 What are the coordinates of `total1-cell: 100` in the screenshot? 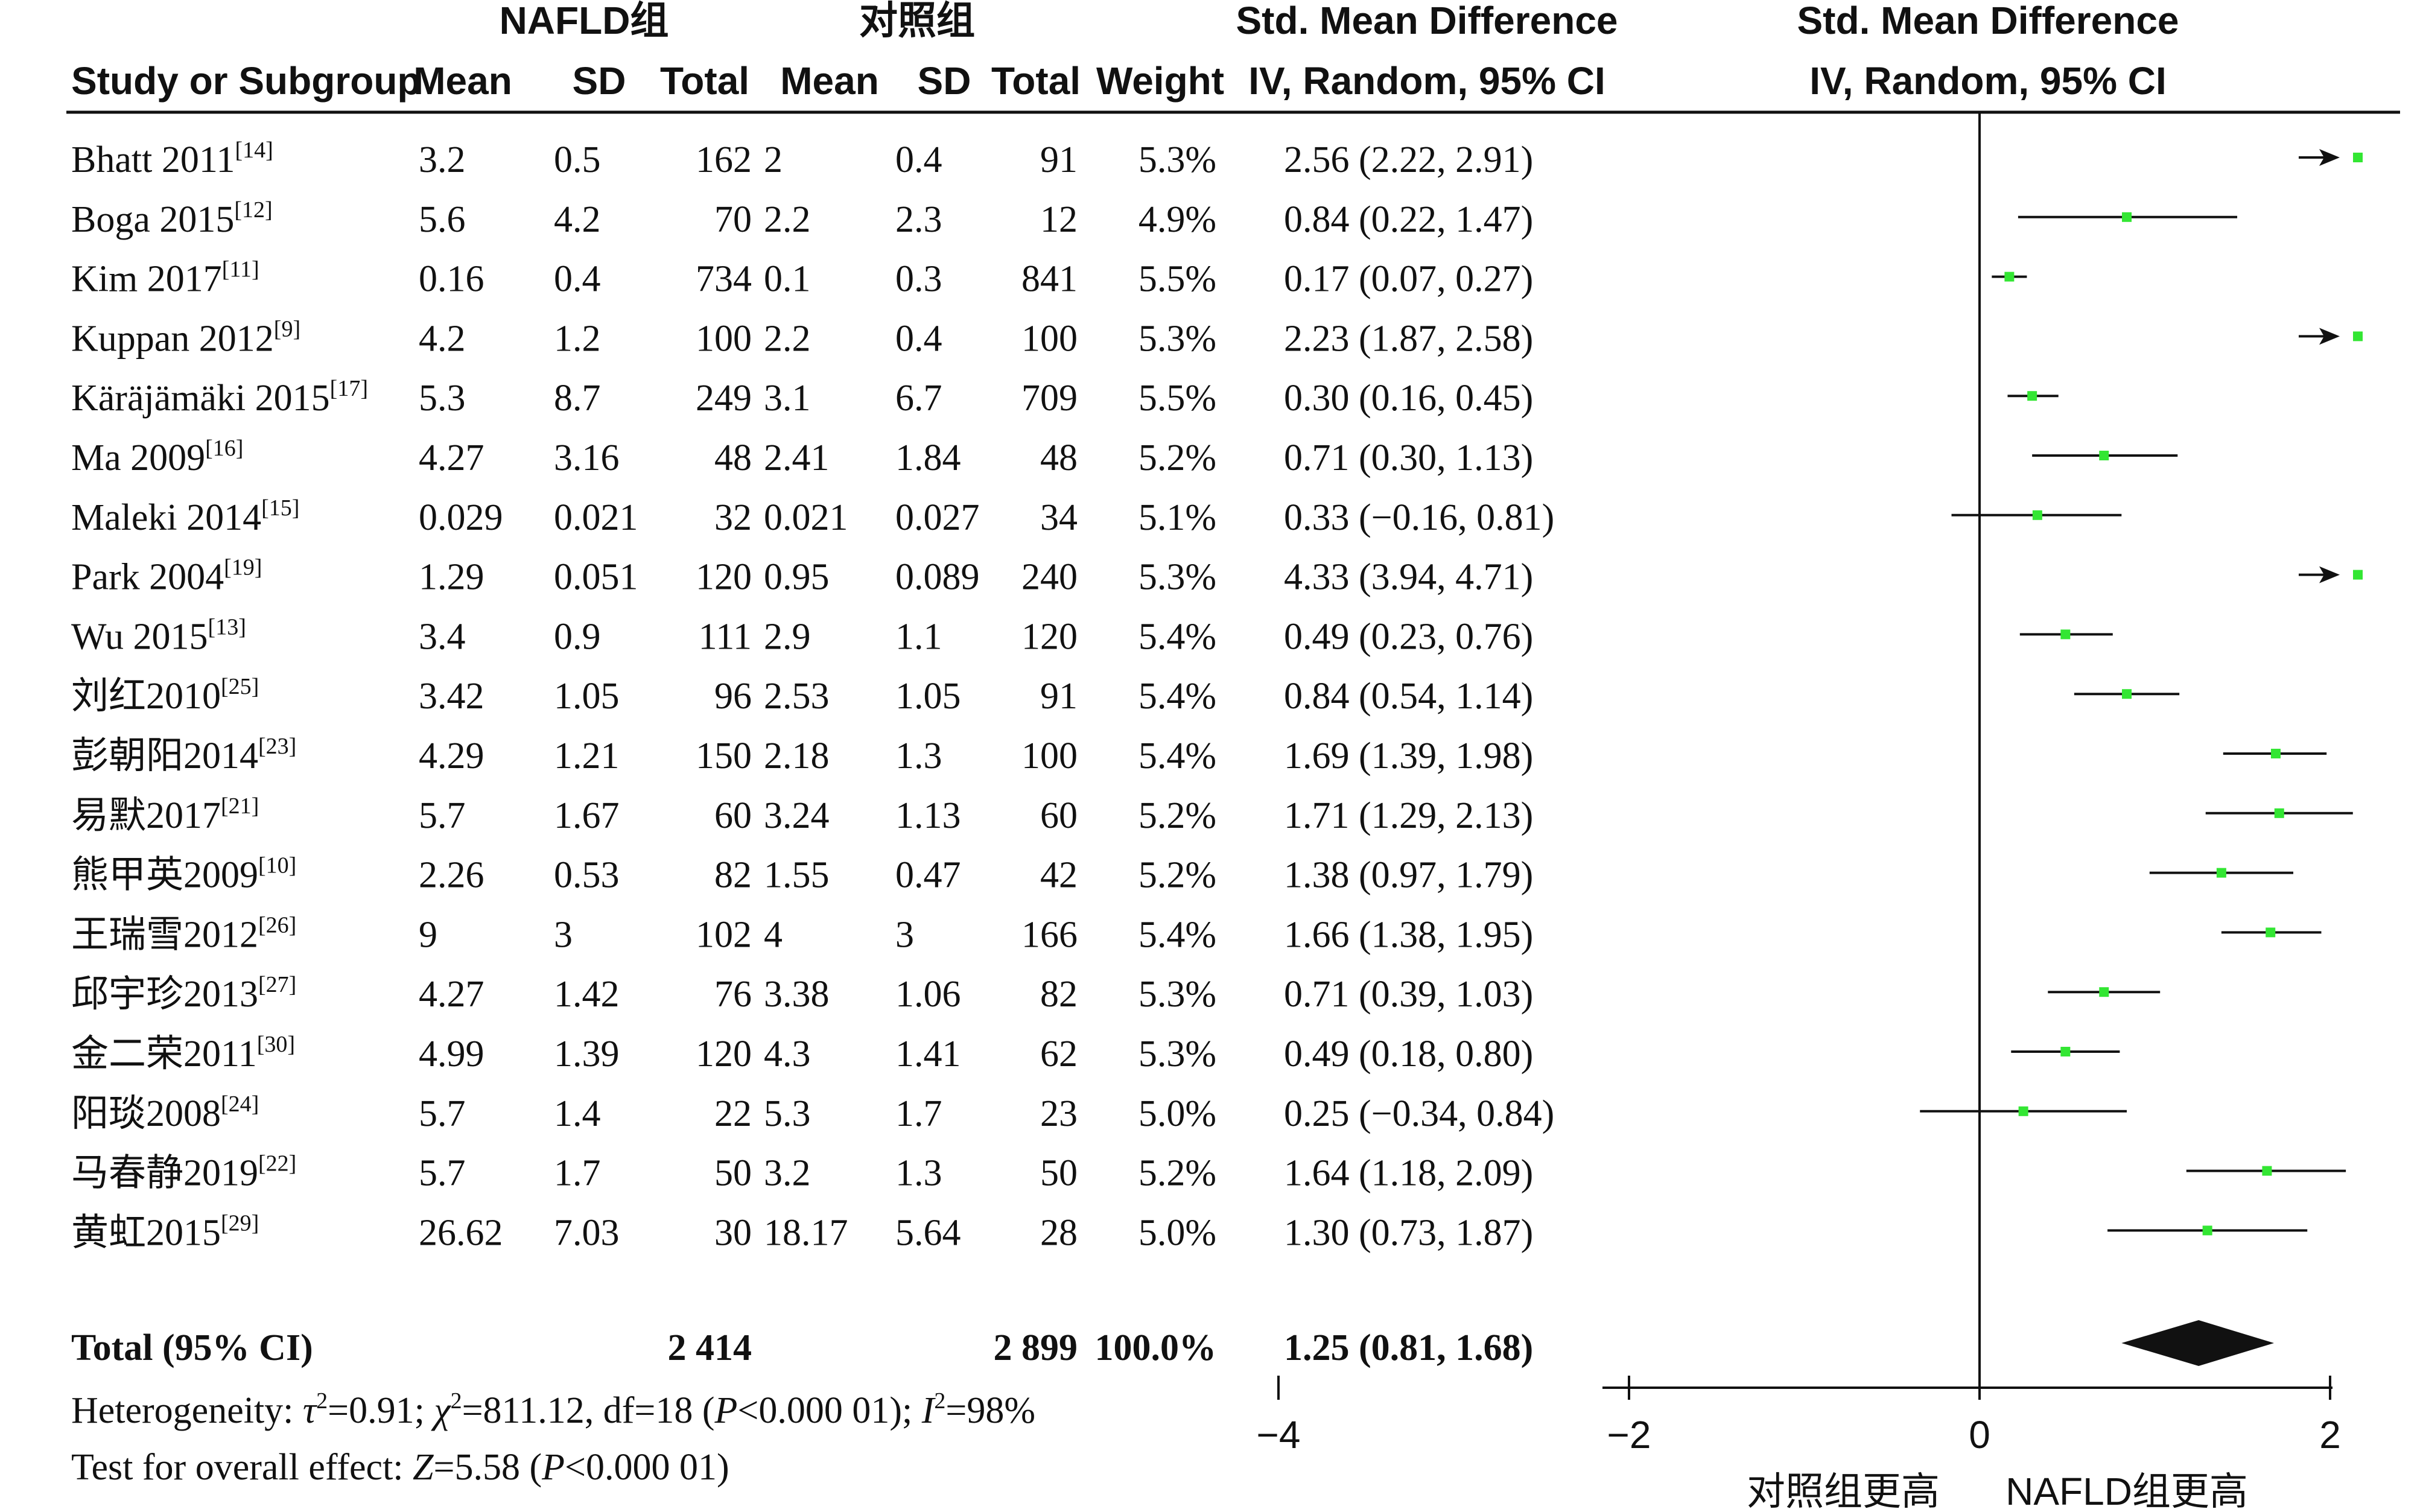 It's located at (724, 338).